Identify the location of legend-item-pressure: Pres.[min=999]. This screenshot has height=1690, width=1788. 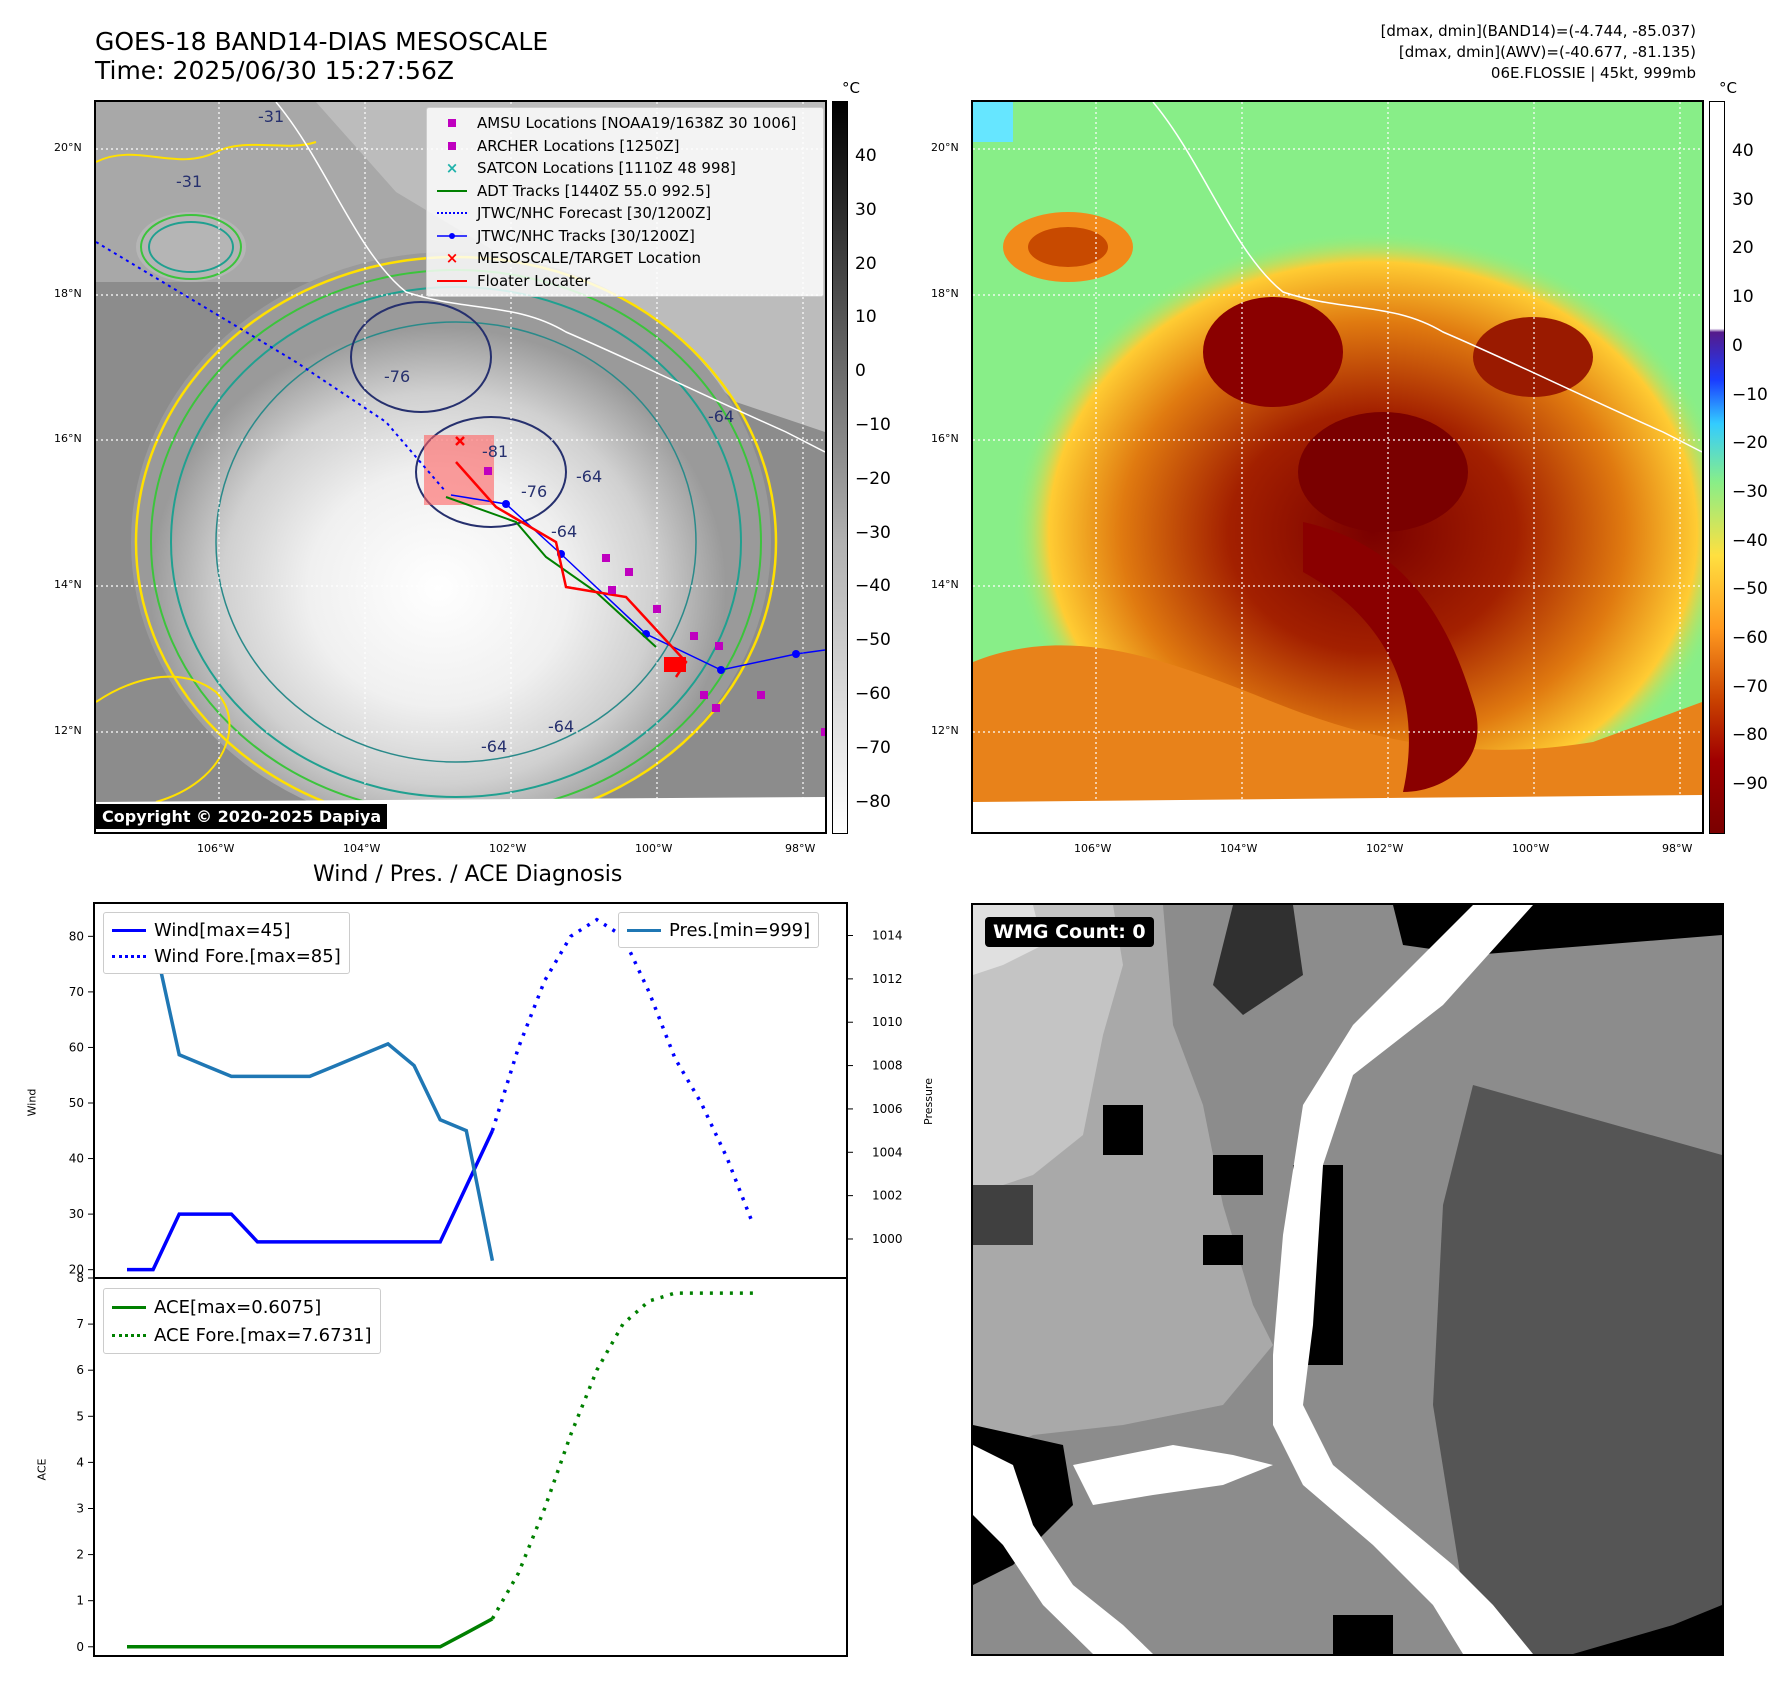
(718, 930).